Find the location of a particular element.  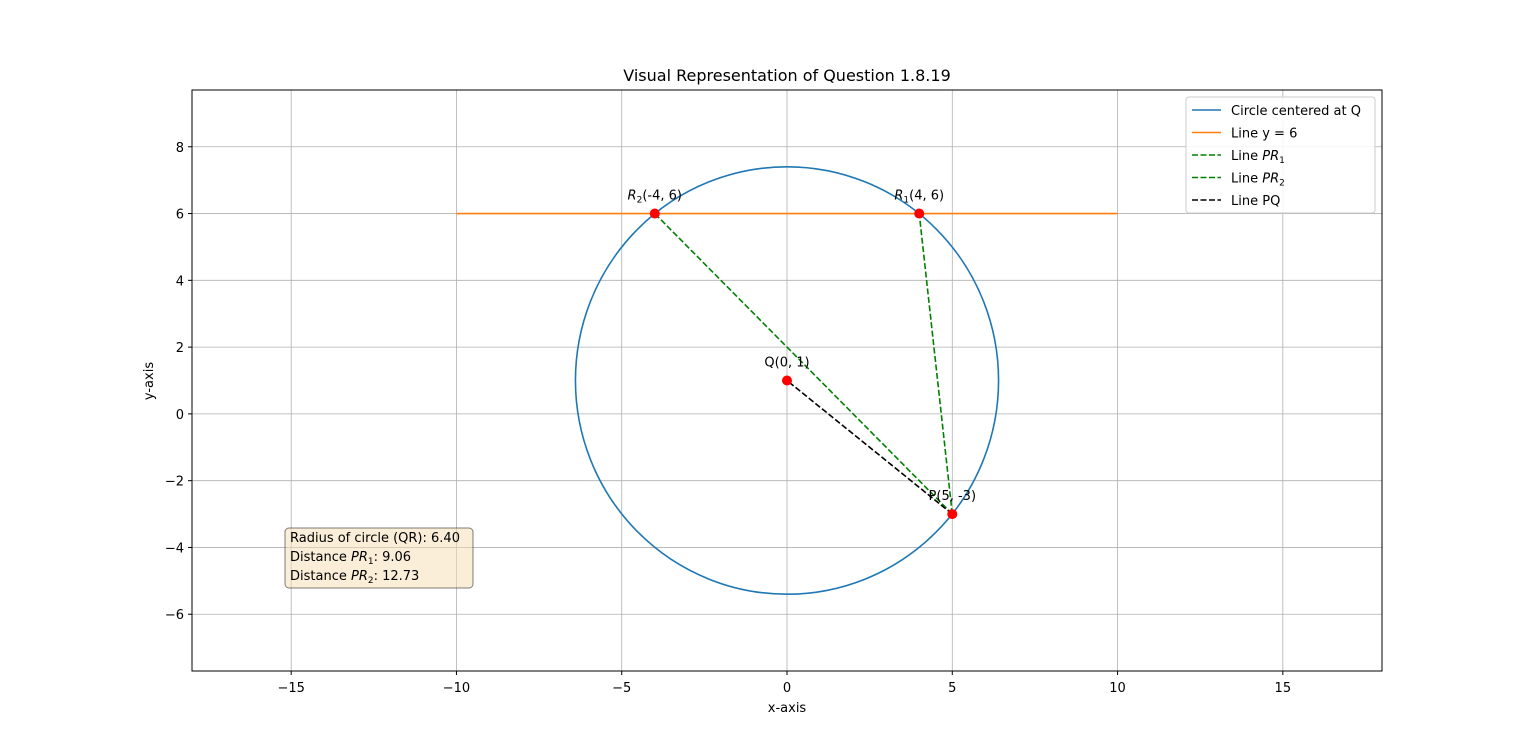

x-tick-label: −5 is located at coordinates (621, 688).